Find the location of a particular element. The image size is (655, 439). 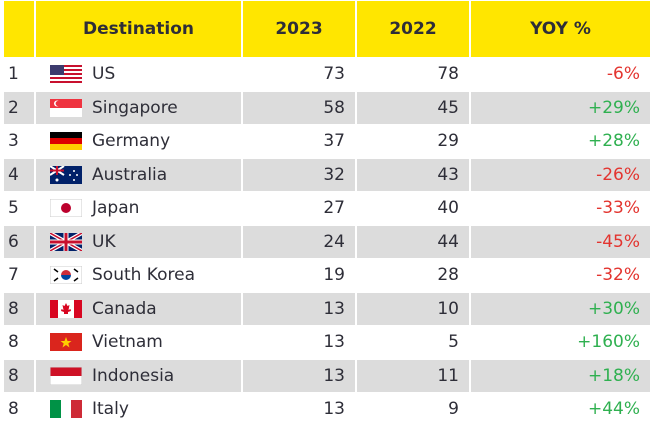

table-row: 4 Australia 32 43 -26% is located at coordinates (327, 174).